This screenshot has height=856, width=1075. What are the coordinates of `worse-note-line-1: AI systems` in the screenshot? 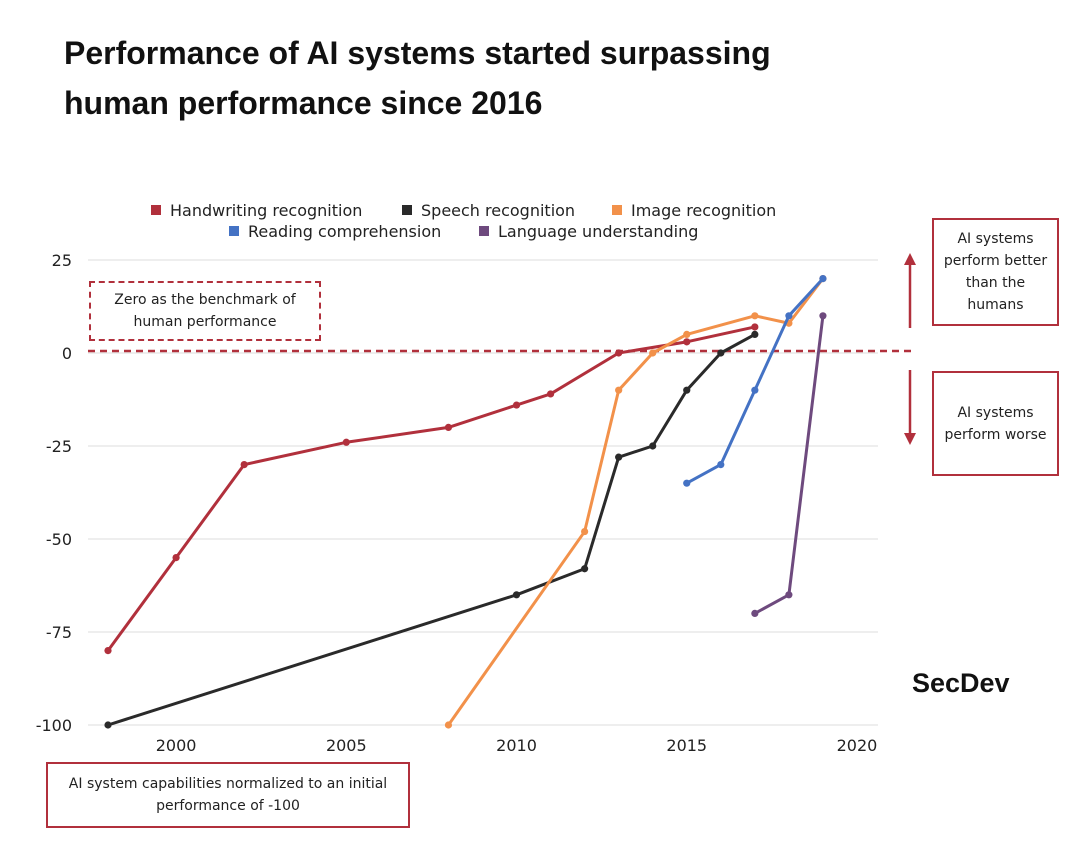 It's located at (995, 412).